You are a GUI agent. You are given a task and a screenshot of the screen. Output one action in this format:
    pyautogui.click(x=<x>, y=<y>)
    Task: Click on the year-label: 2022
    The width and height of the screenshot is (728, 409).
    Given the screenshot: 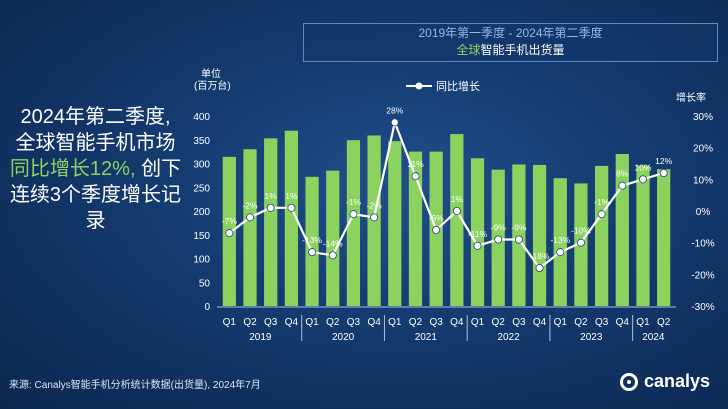 What is the action you would take?
    pyautogui.click(x=508, y=337)
    